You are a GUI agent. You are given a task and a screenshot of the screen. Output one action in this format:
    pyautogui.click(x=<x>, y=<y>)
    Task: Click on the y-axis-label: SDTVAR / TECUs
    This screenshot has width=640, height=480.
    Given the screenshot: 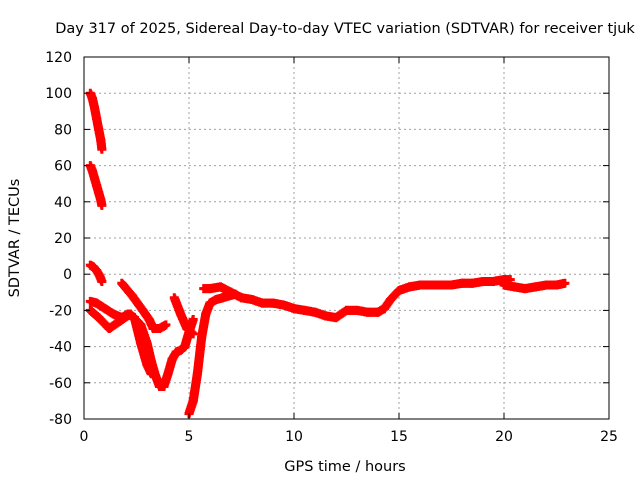 What is the action you would take?
    pyautogui.click(x=15, y=238)
    